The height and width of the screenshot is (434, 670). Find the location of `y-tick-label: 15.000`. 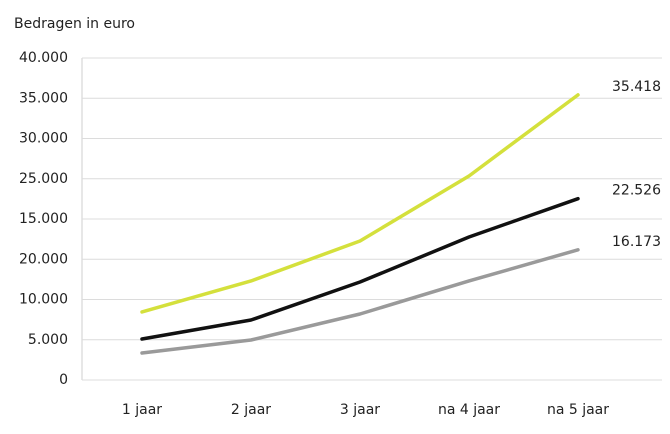

y-tick-label: 15.000 is located at coordinates (43, 219).